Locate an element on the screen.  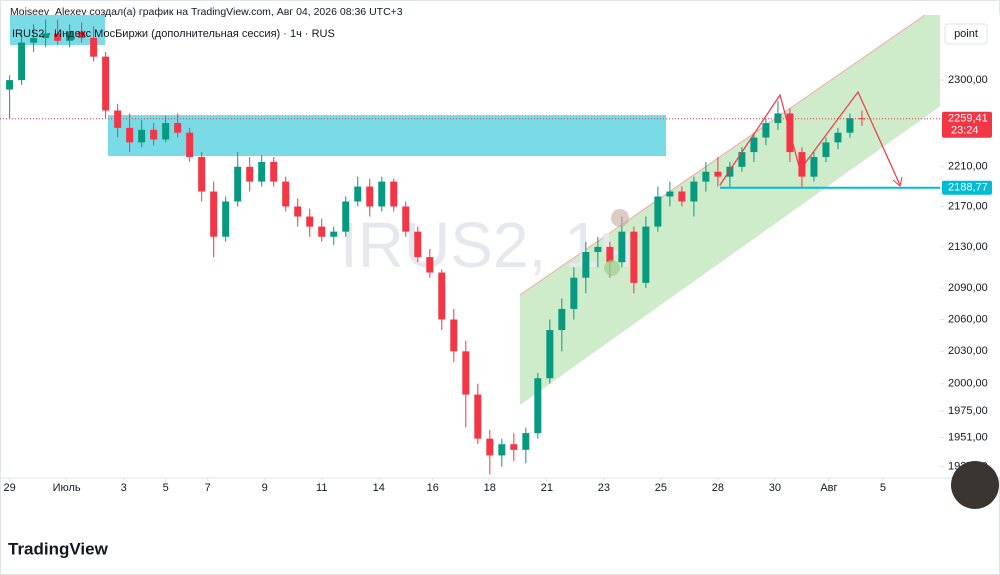
y-tick-label: 1951,00 is located at coordinates (968, 437).